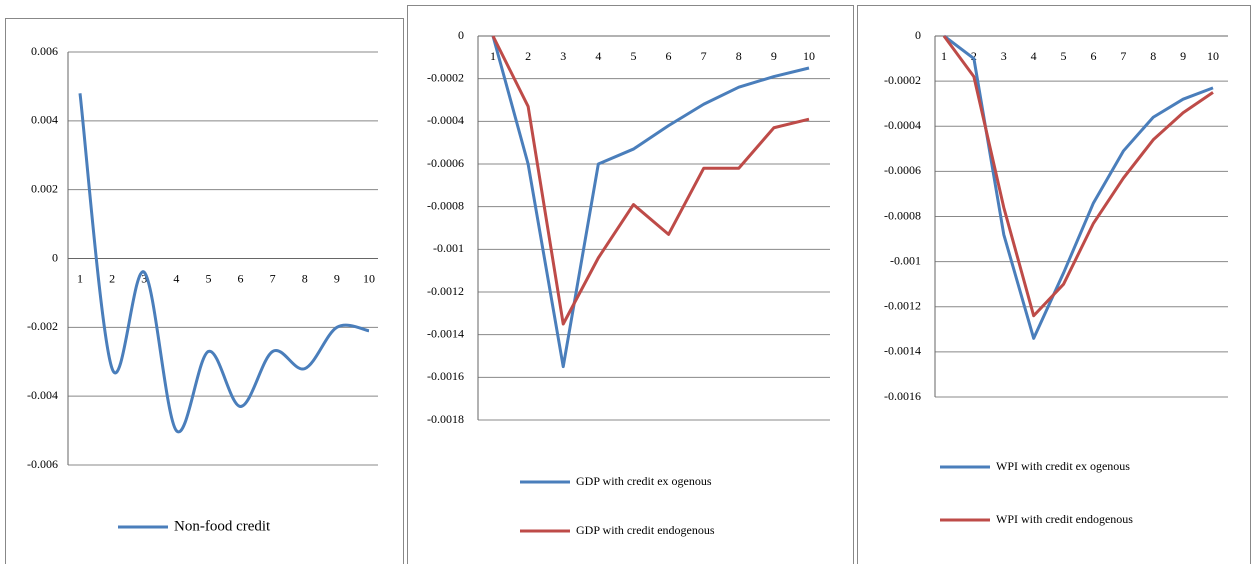 This screenshot has width=1255, height=564. I want to click on legend-label: WPI with credit ex ogenous, so click(1063, 466).